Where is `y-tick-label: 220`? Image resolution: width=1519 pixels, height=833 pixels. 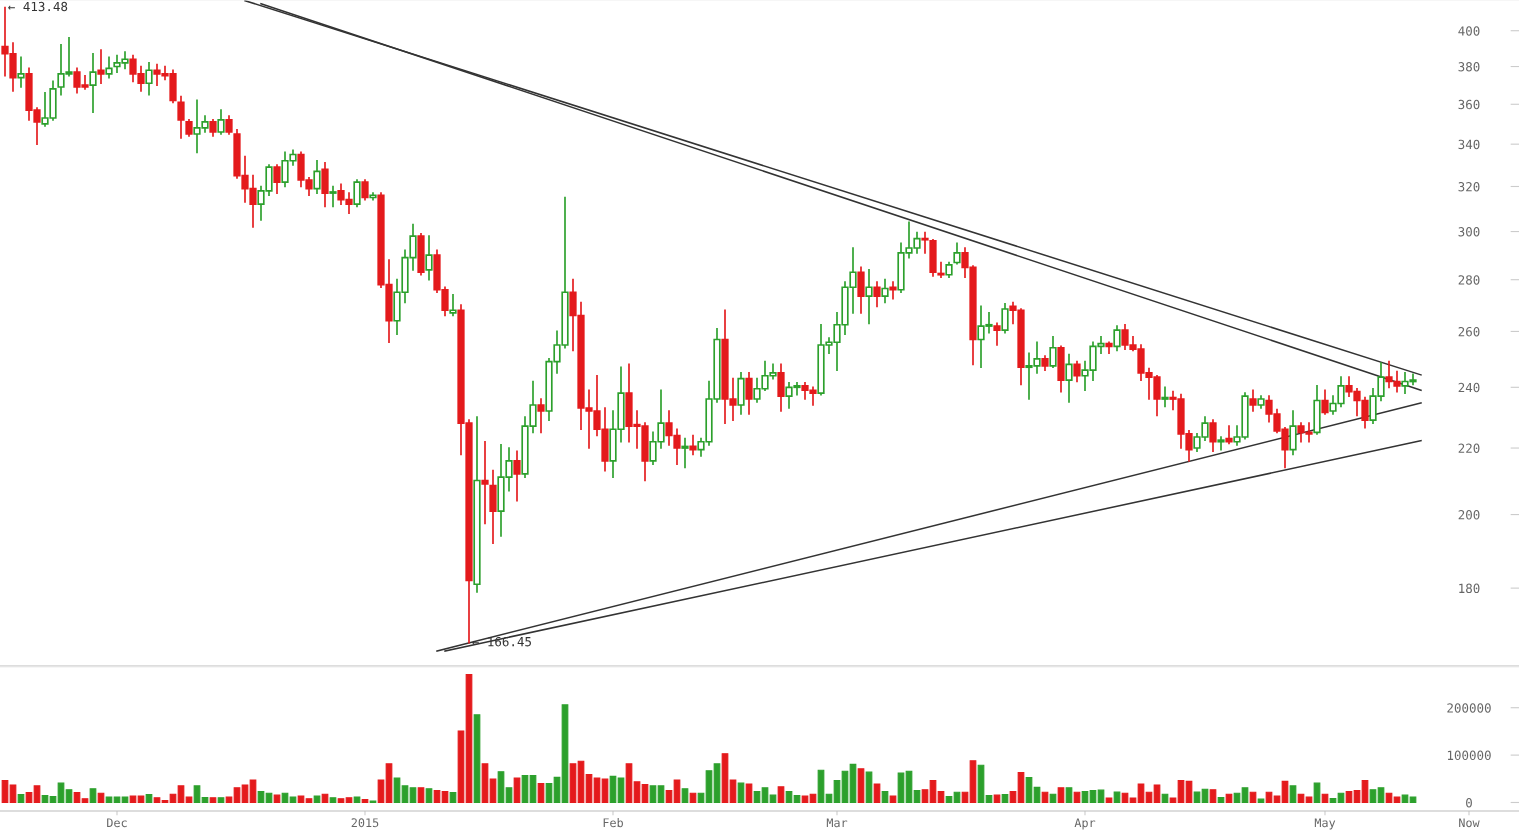 y-tick-label: 220 is located at coordinates (1469, 448).